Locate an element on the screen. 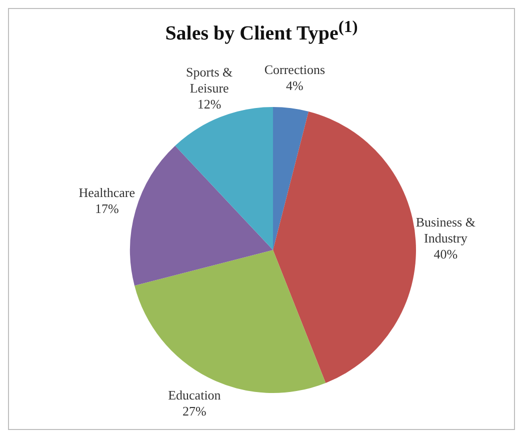 Image resolution: width=525 pixels, height=439 pixels. slice-label: Corrections is located at coordinates (295, 69).